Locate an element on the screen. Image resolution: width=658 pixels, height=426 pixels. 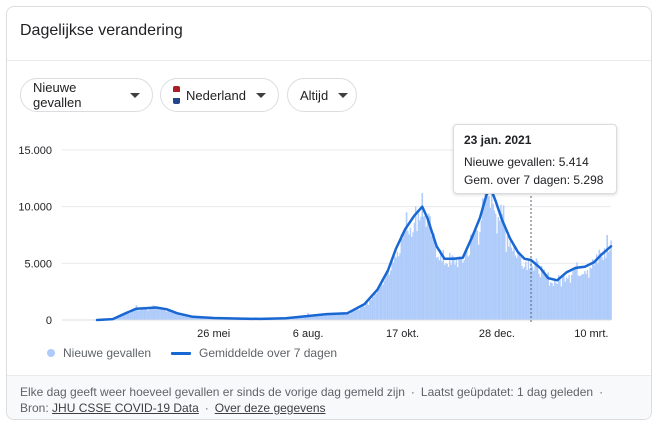
title-divider is located at coordinates (329, 60).